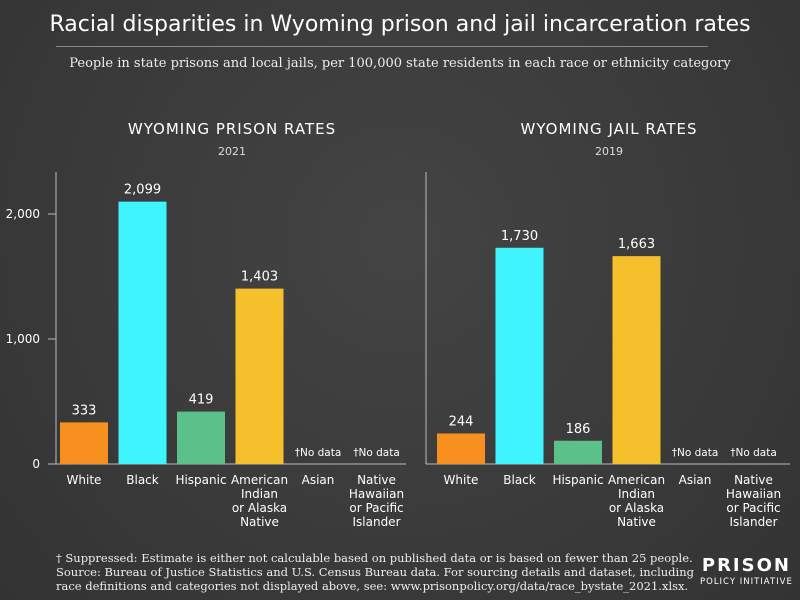  Describe the element at coordinates (461, 480) in the screenshot. I see `jail-x-tick-label: White` at that location.